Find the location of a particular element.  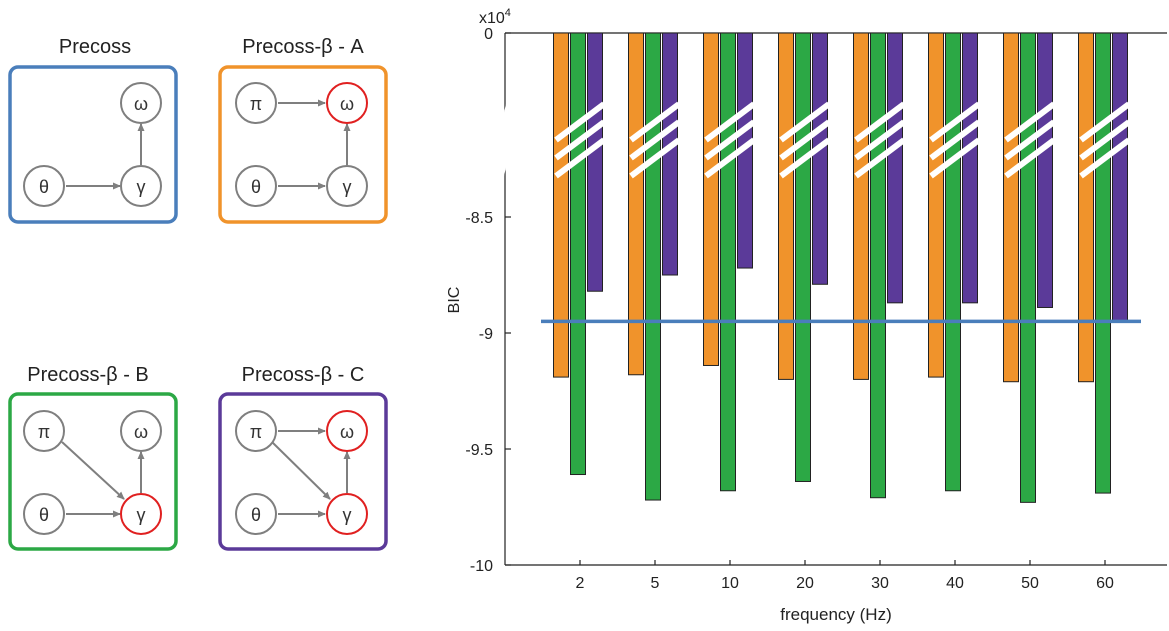

y-tick-label: -10 is located at coordinates (481, 566).